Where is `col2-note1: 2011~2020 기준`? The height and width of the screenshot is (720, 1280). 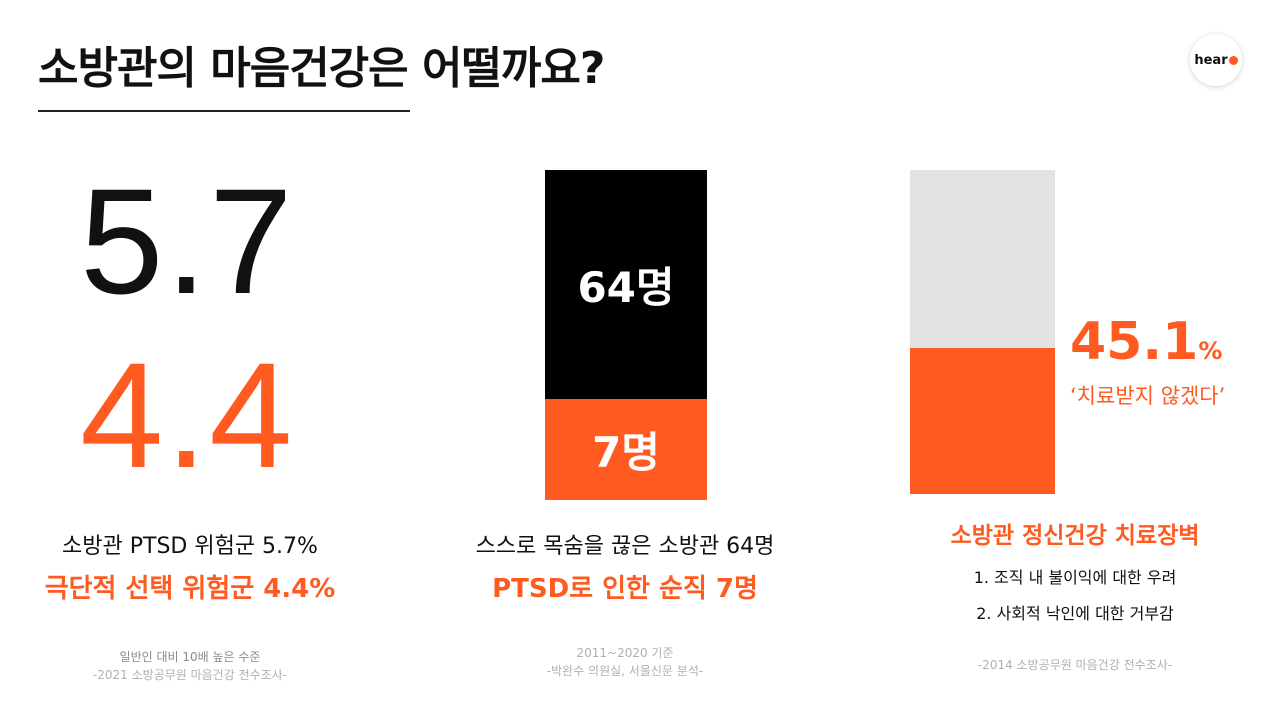 col2-note1: 2011~2020 기준 is located at coordinates (625, 653).